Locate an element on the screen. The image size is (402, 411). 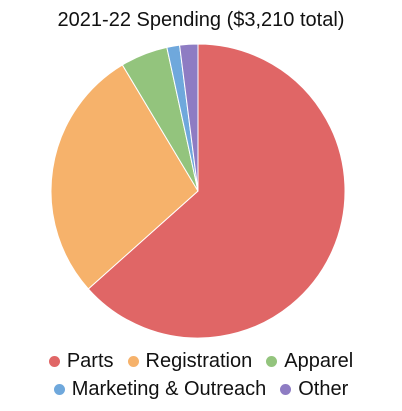
legend-item-registration: Registration is located at coordinates (190, 361).